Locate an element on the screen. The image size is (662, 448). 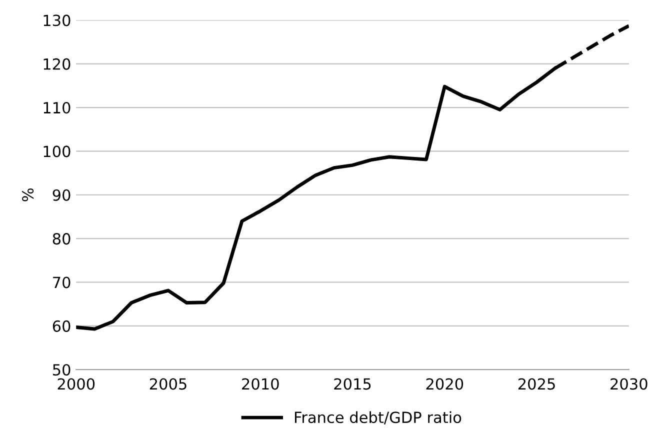
y-tick-label: 60 is located at coordinates (61, 326).